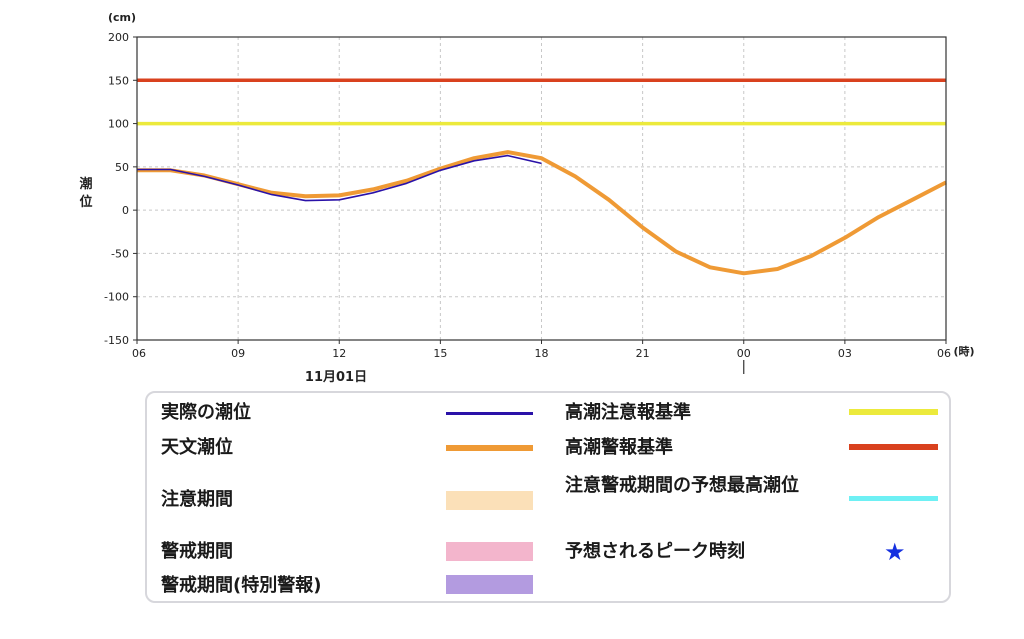 Image resolution: width=1024 pixels, height=639 pixels. I want to click on y-tick-label: -100, so click(116, 297).